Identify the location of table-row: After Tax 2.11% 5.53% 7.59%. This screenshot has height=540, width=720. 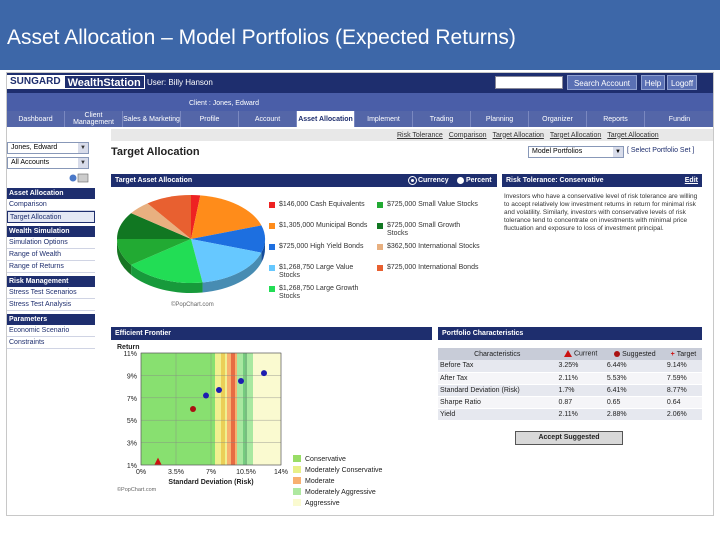
(570, 378).